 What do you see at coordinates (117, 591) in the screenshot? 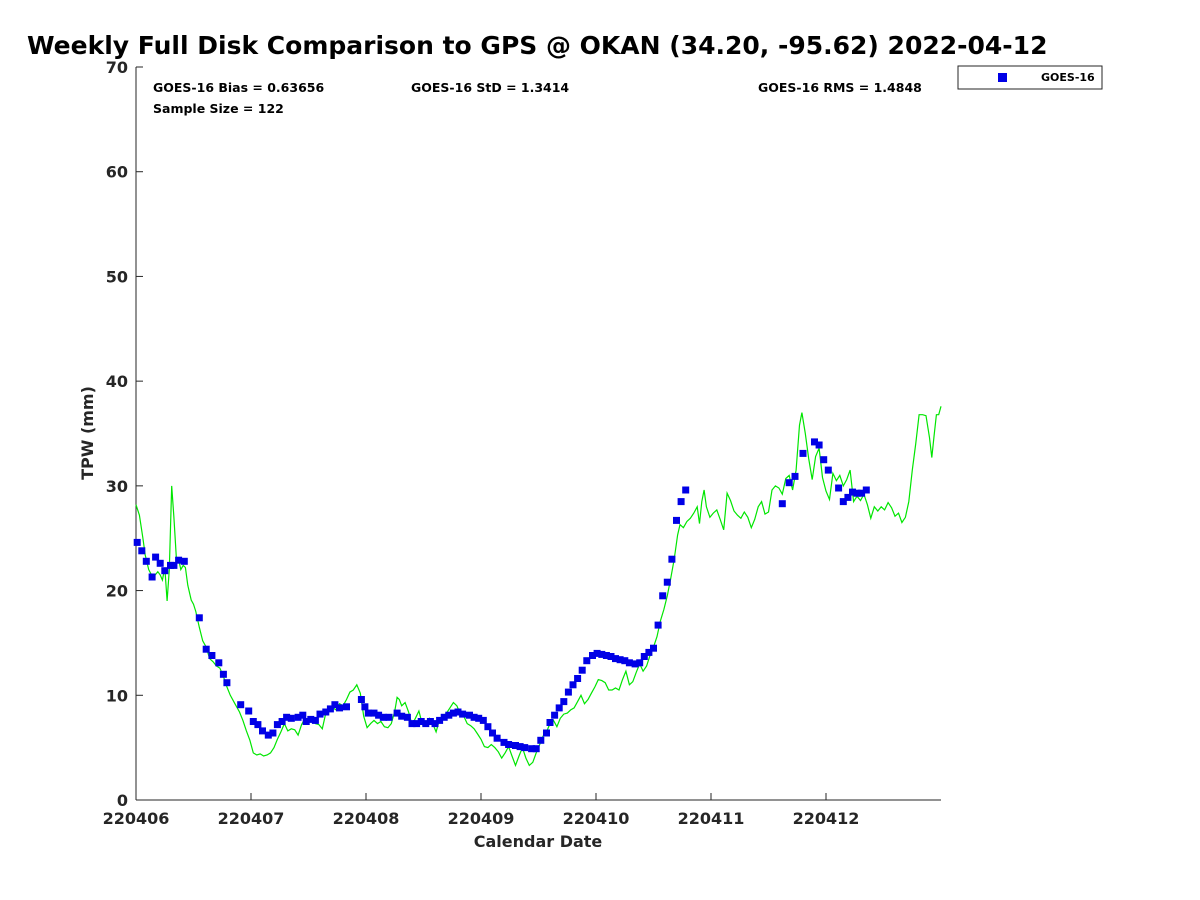
I see `y-tick-label: 20` at bounding box center [117, 591].